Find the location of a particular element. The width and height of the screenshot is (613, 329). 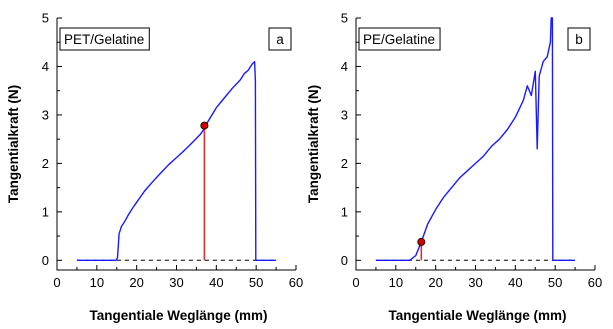

panel-label: PET/Gelatine is located at coordinates (104, 39).